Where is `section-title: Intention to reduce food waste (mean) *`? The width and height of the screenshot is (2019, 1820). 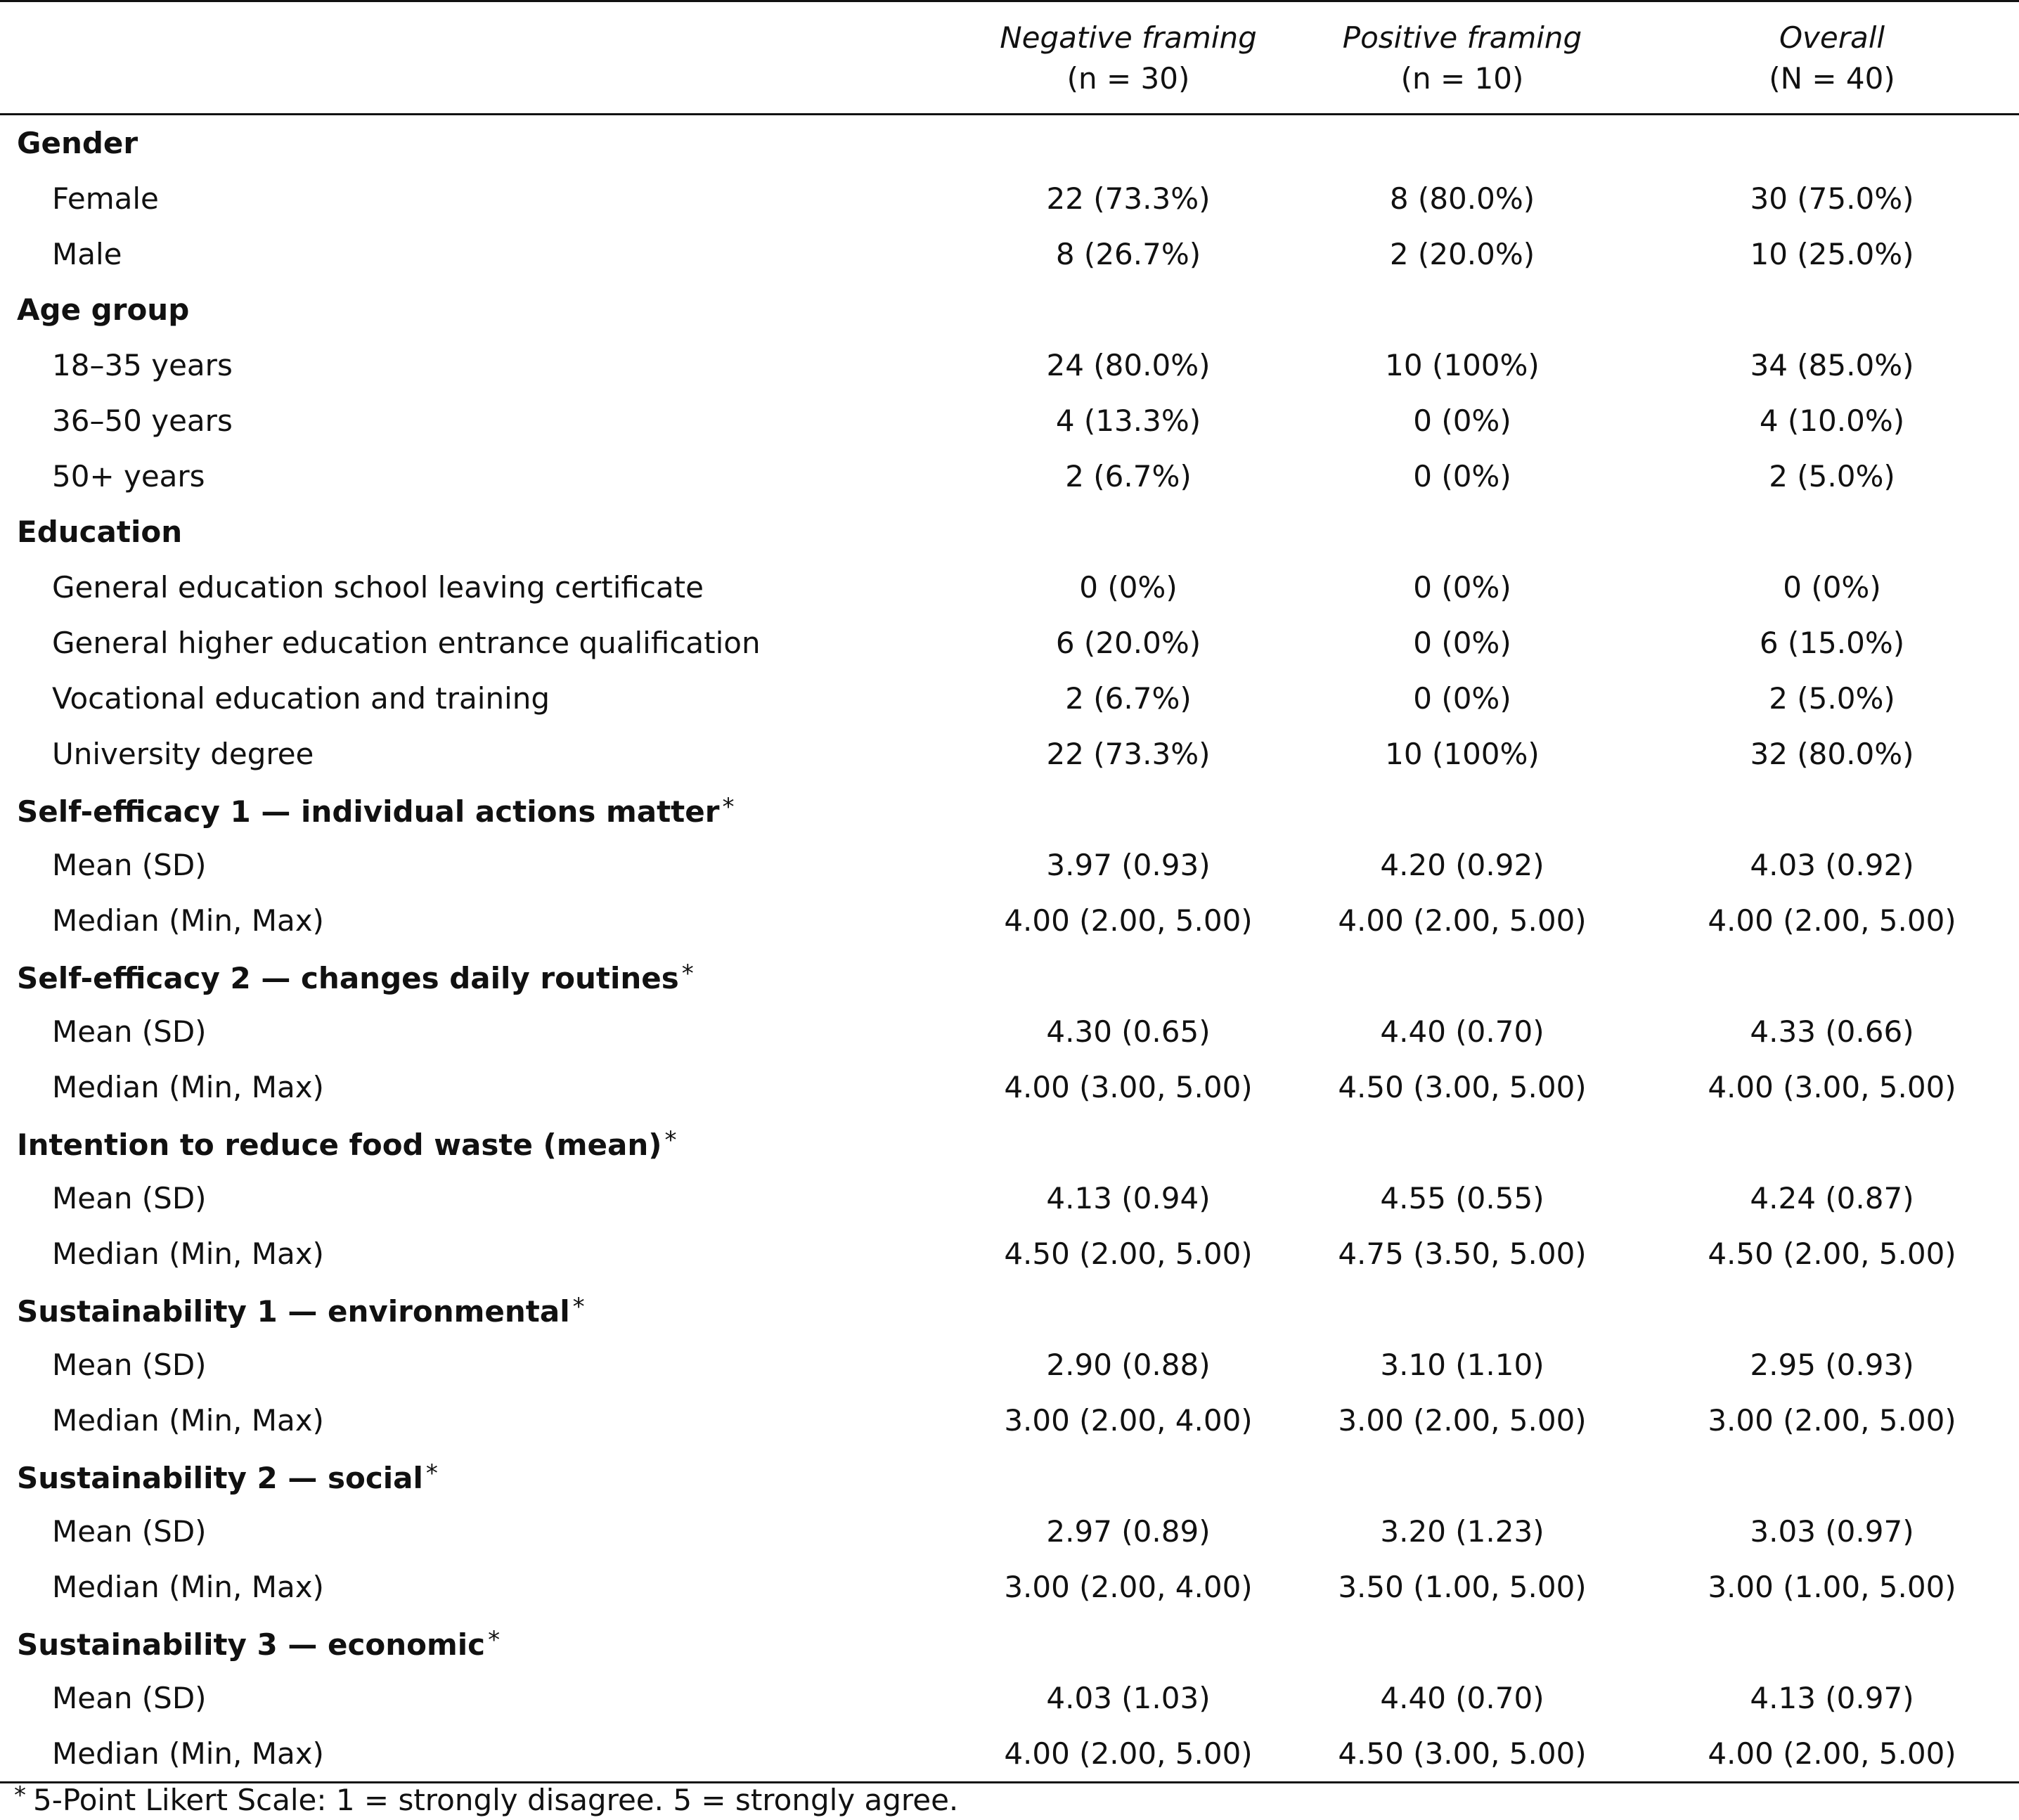 section-title: Intention to reduce food waste (mean) * is located at coordinates (1010, 1142).